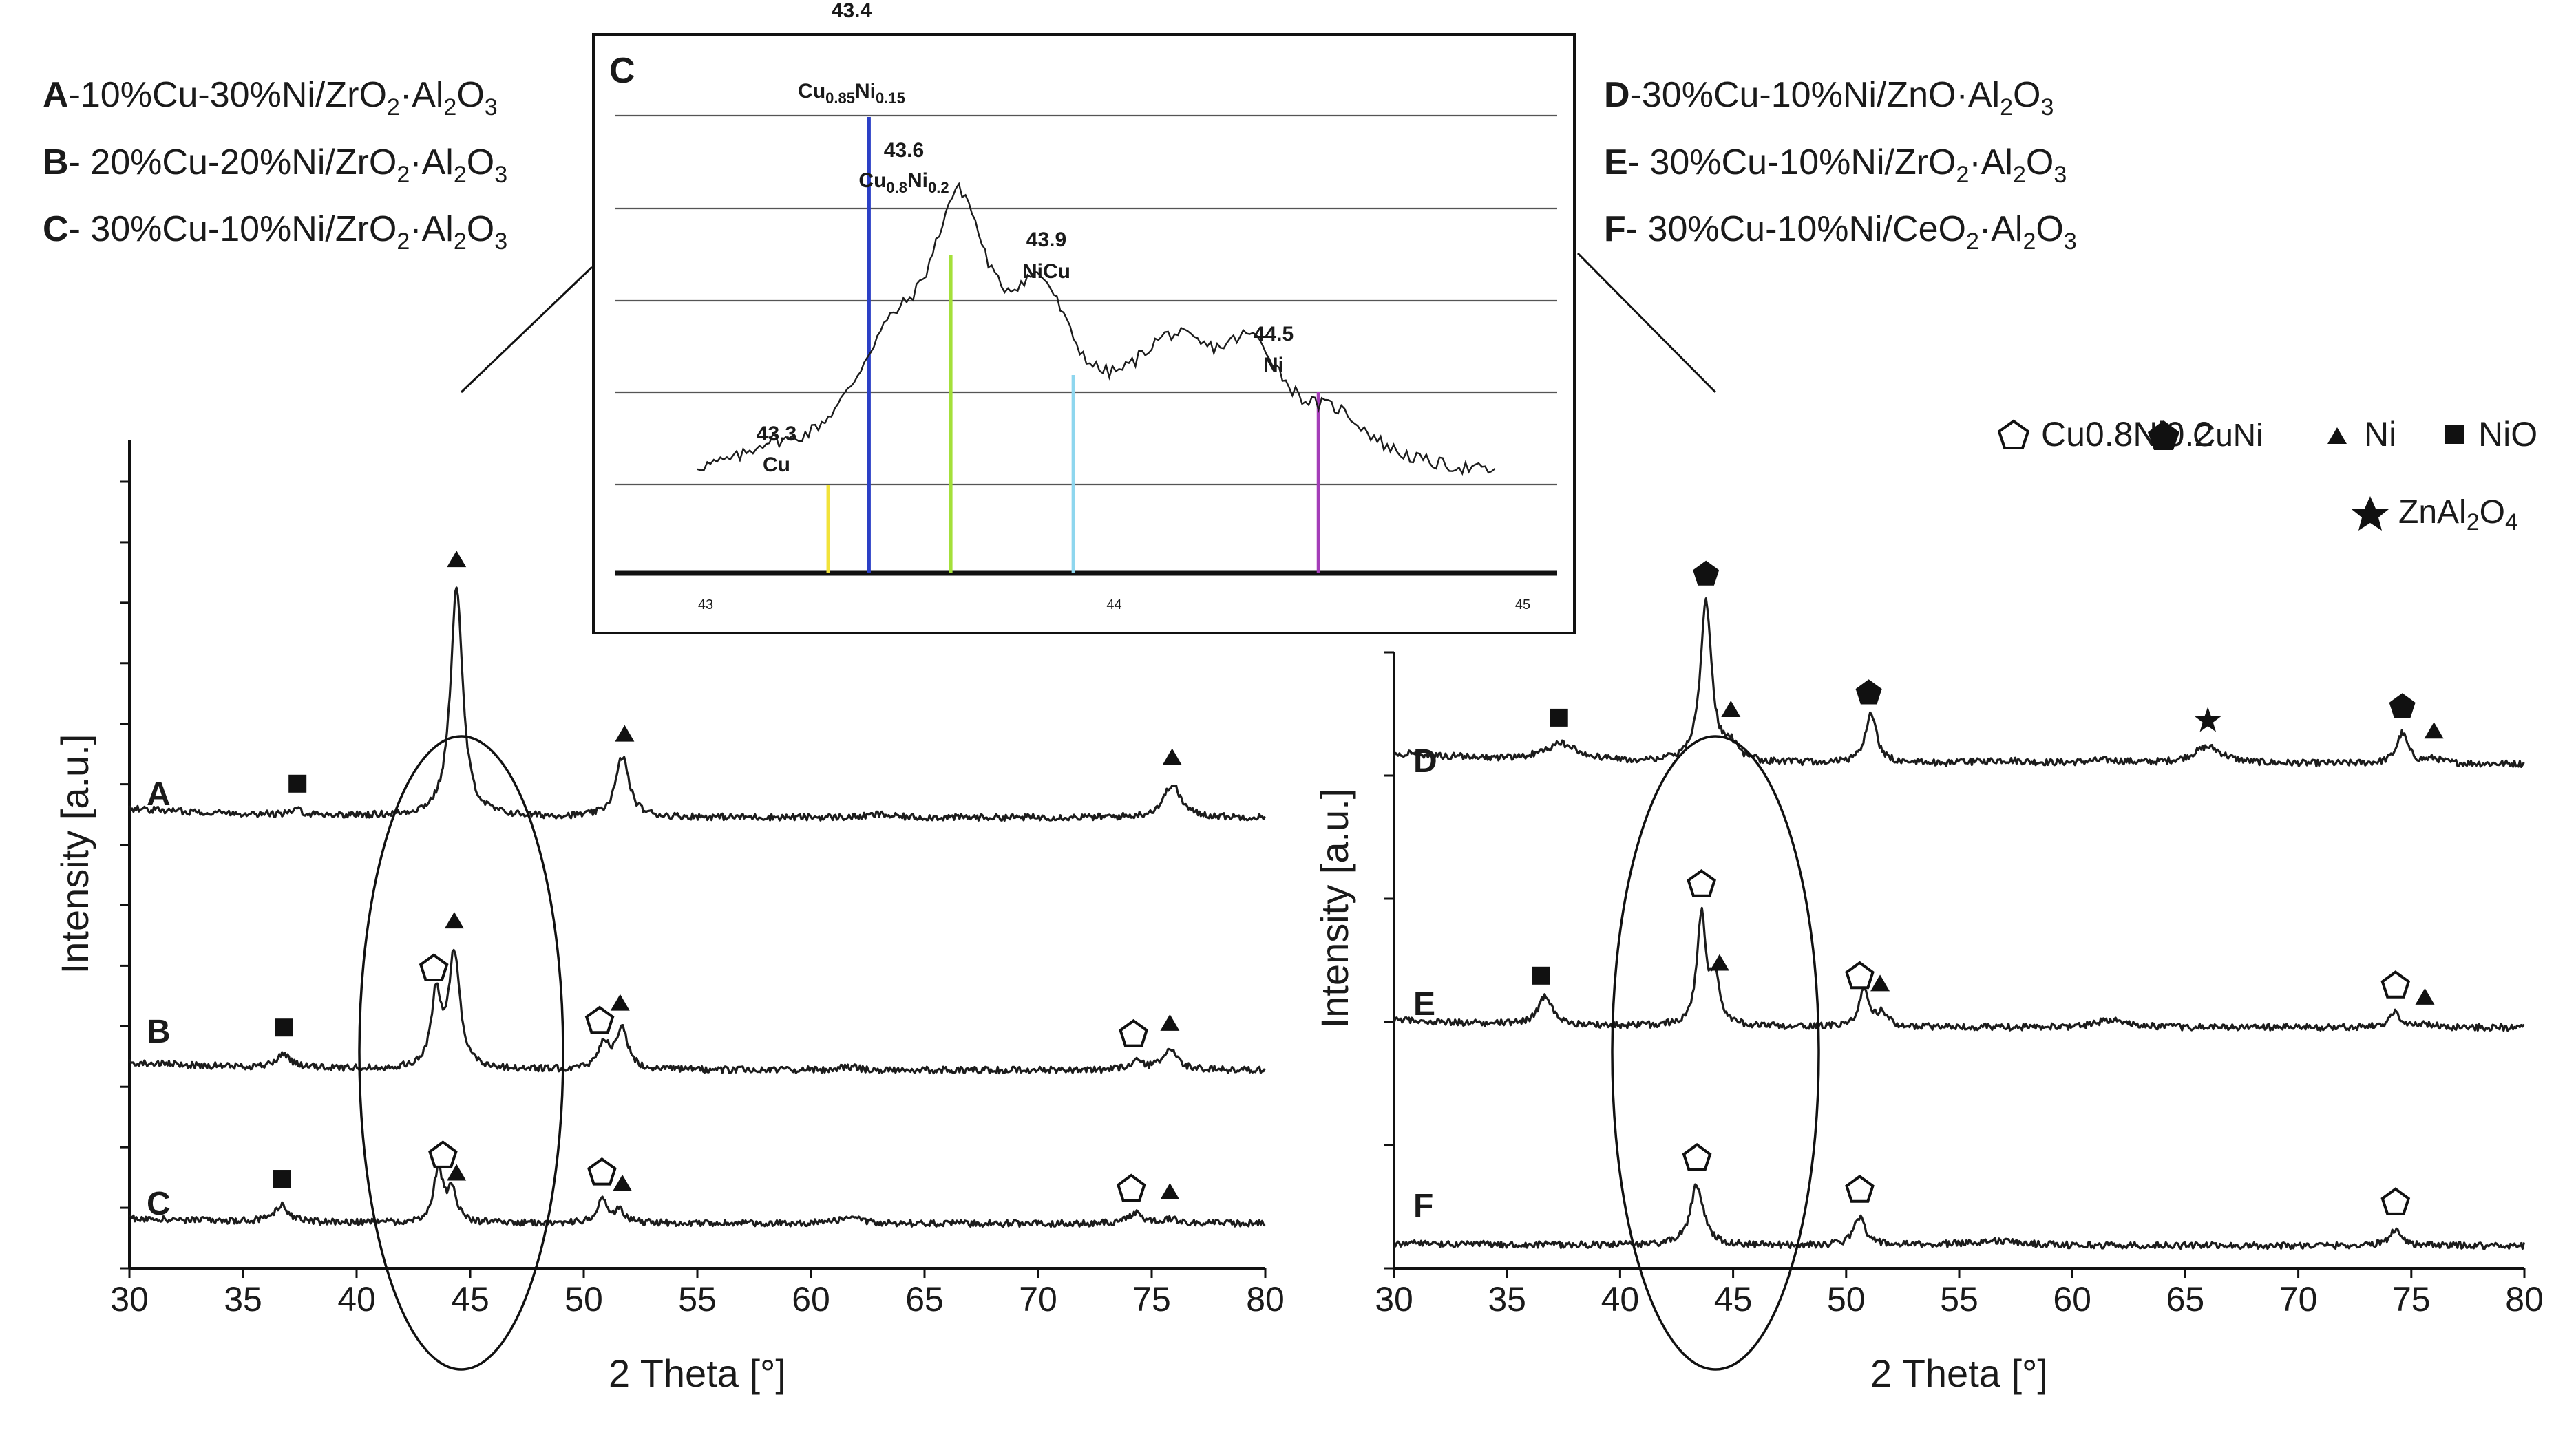 The height and width of the screenshot is (1430, 2576). Describe the element at coordinates (697, 1012) in the screenshot. I see `xrd-curve-b` at that location.